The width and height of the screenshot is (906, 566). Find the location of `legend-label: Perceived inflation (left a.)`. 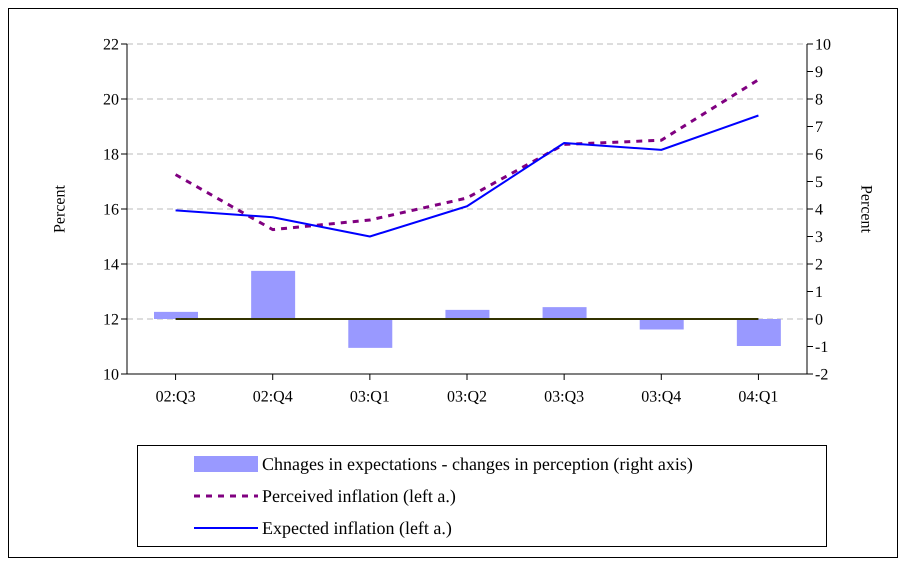

legend-label: Perceived inflation (left a.) is located at coordinates (359, 496).